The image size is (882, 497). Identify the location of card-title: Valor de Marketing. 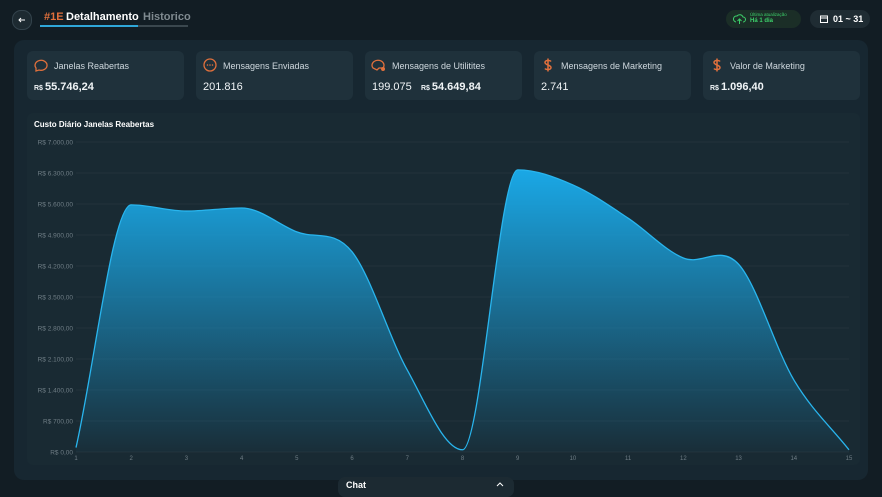
(767, 66).